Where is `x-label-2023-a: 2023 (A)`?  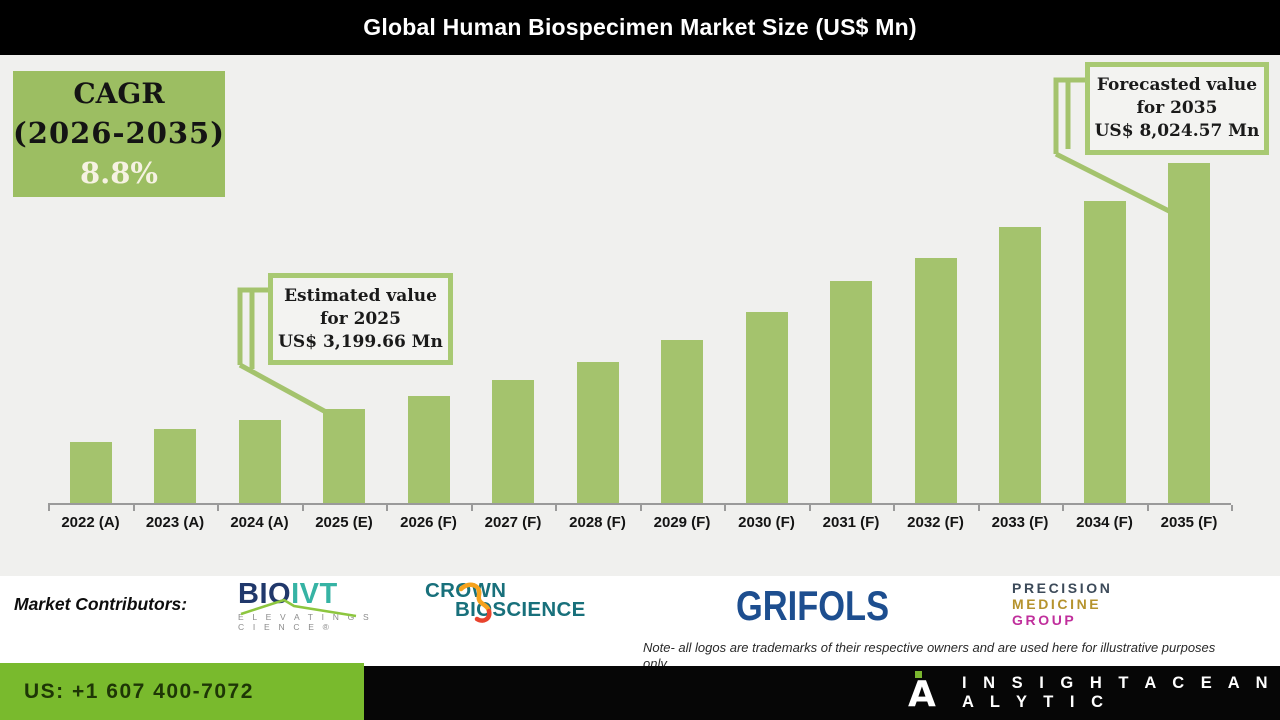
x-label-2023-a: 2023 (A) is located at coordinates (175, 522).